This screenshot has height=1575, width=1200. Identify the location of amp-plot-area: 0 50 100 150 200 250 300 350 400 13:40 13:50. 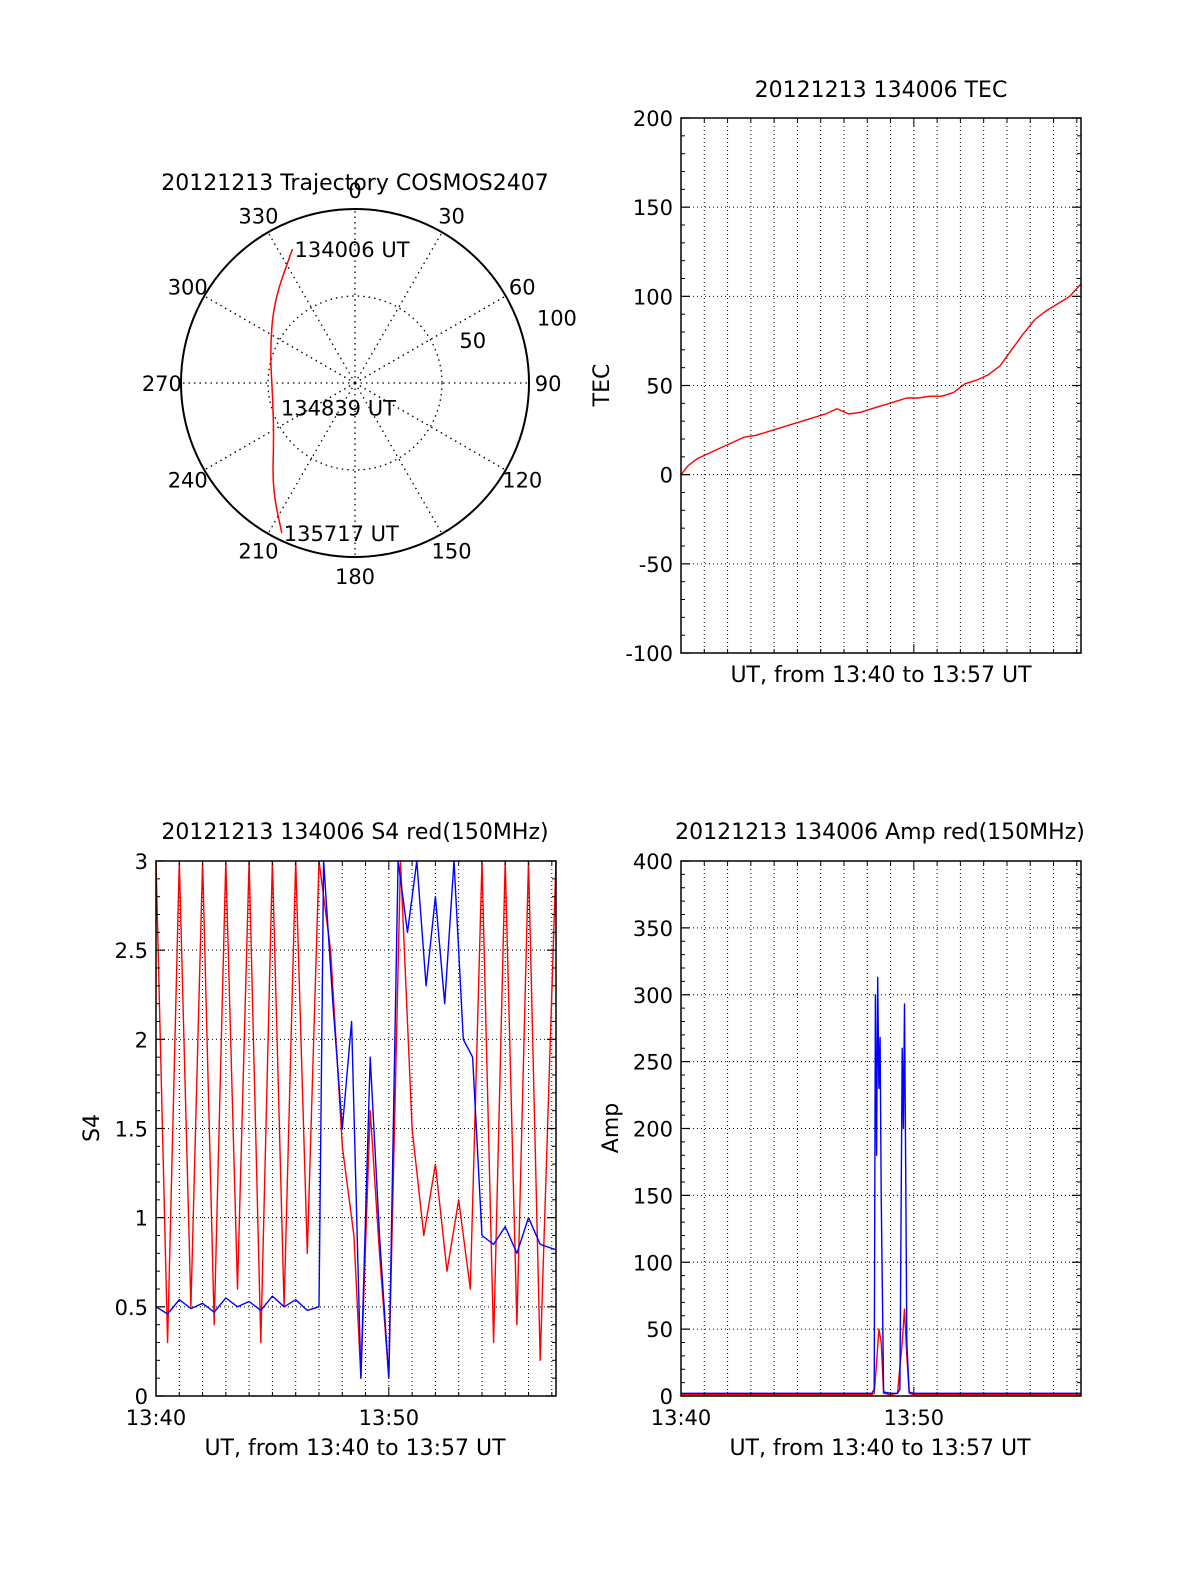
(857, 1140).